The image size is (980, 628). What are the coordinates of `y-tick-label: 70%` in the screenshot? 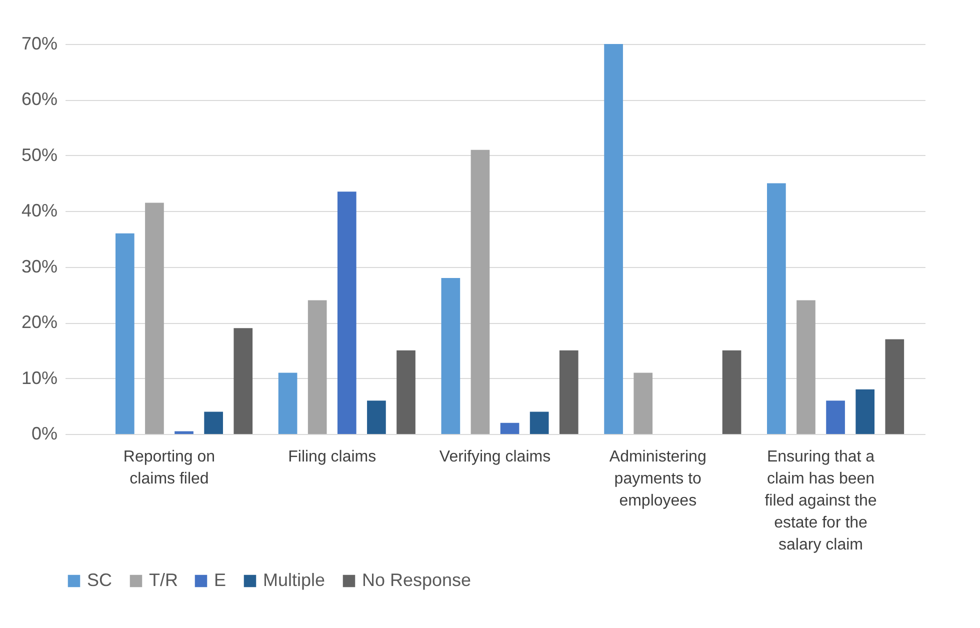 It's located at (39, 44).